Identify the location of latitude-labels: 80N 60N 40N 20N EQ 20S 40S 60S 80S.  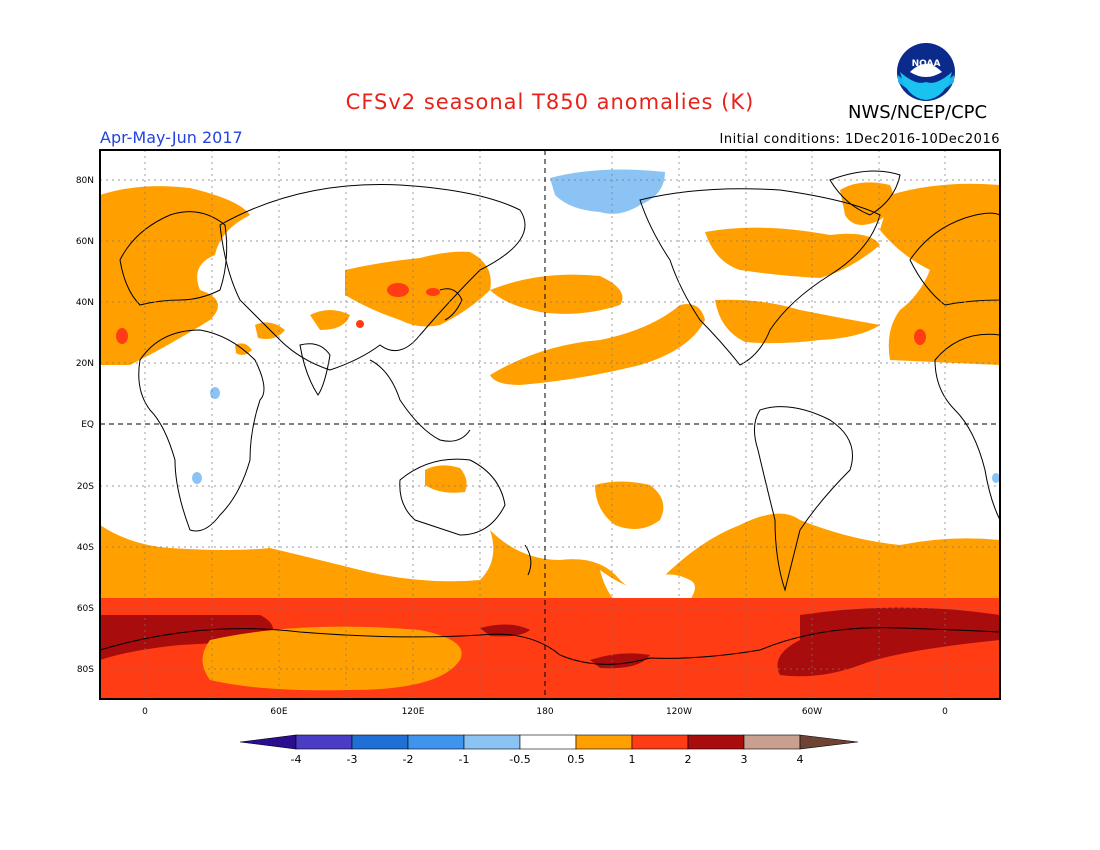
(85, 425).